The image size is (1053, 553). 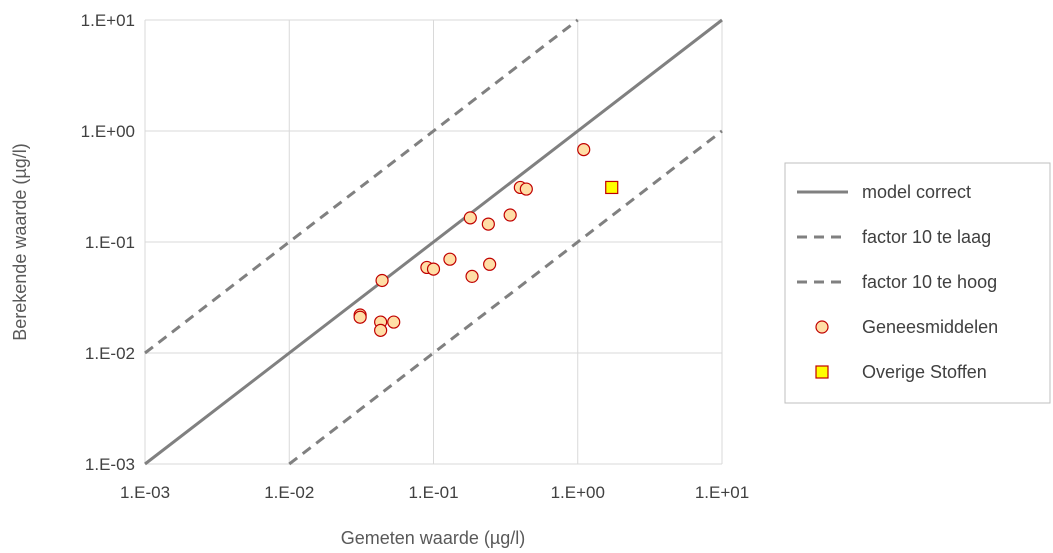 What do you see at coordinates (916, 192) in the screenshot?
I see `legend-label: model correct` at bounding box center [916, 192].